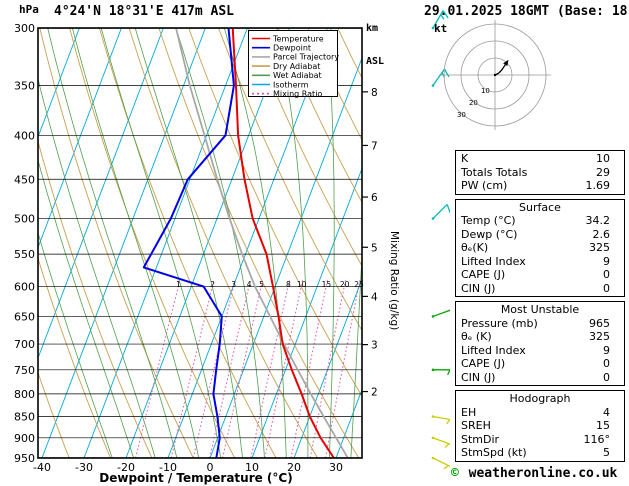  I want to click on svg-text: -40, so click(42, 467).